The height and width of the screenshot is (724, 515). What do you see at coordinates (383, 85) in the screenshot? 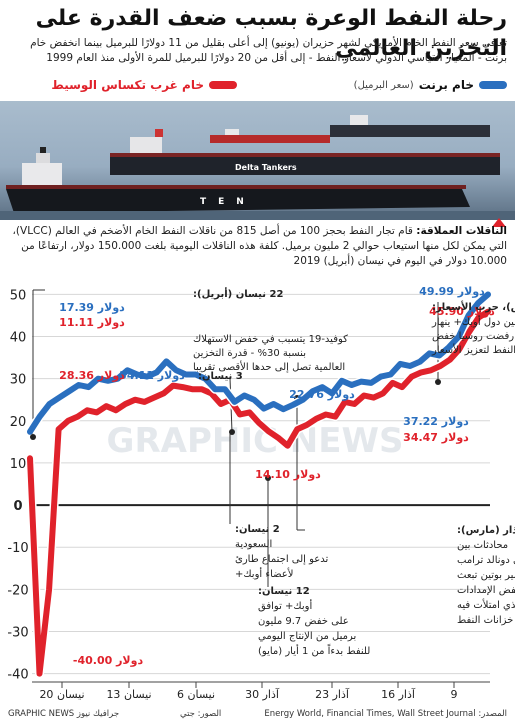
I see `legend-brent-sub: (سعر البرميل)` at bounding box center [383, 85].